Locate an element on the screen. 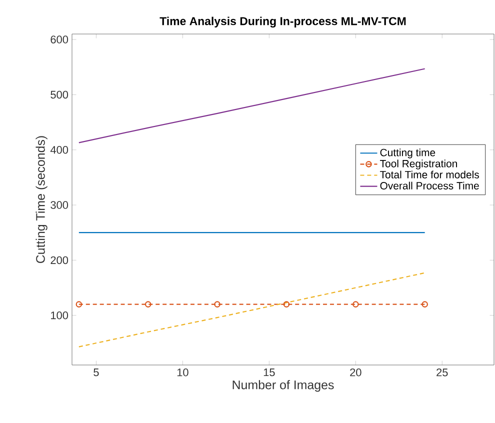 This screenshot has width=495, height=423. x-tick-label: 10 is located at coordinates (182, 372).